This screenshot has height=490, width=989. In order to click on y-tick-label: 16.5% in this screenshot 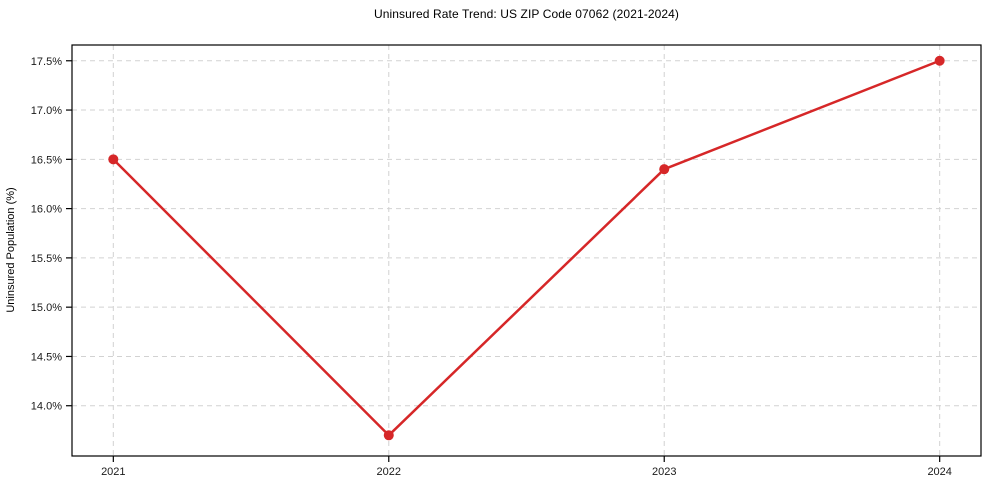, I will do `click(46, 160)`.